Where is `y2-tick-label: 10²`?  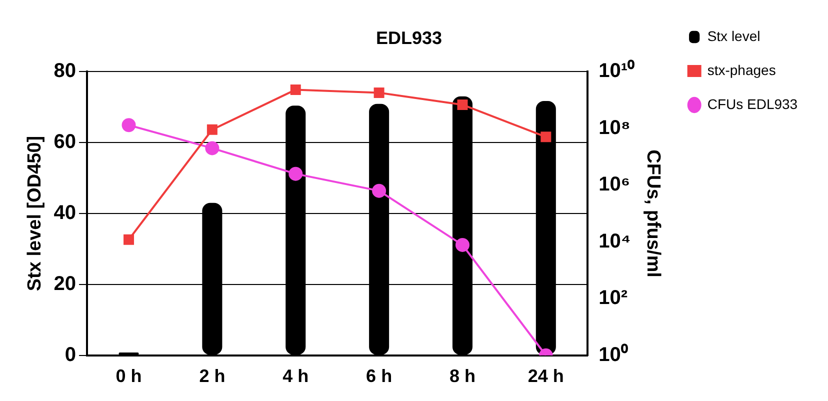
y2-tick-label: 10² is located at coordinates (613, 298).